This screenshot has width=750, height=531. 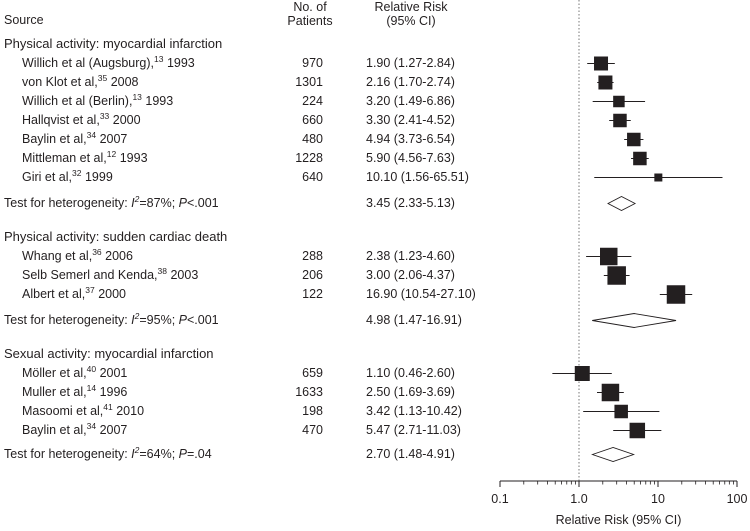 I want to click on study-patients: 122, so click(x=312, y=294).